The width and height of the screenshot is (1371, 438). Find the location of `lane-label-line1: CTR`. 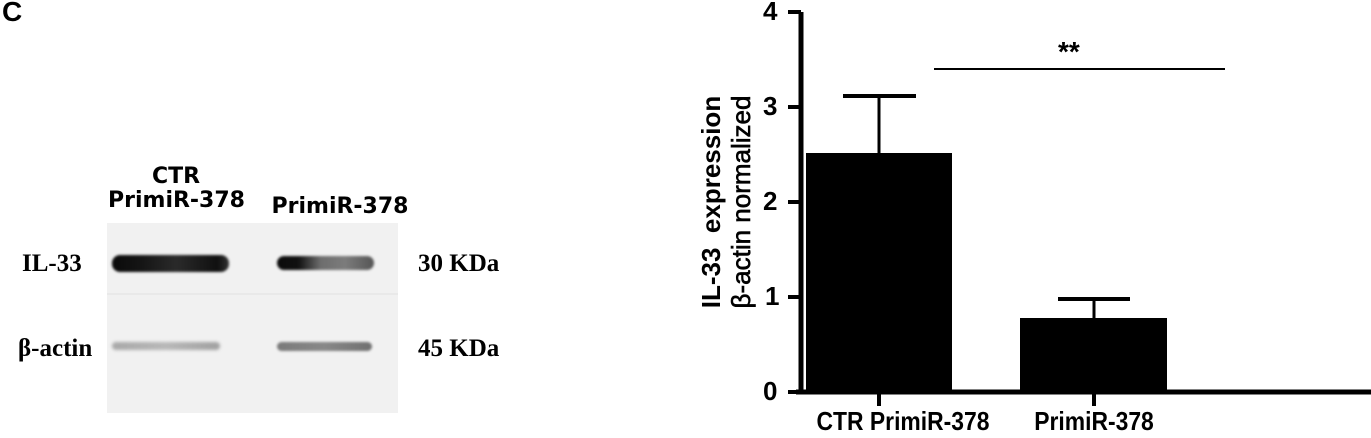

lane-label-line1: CTR is located at coordinates (176, 176).